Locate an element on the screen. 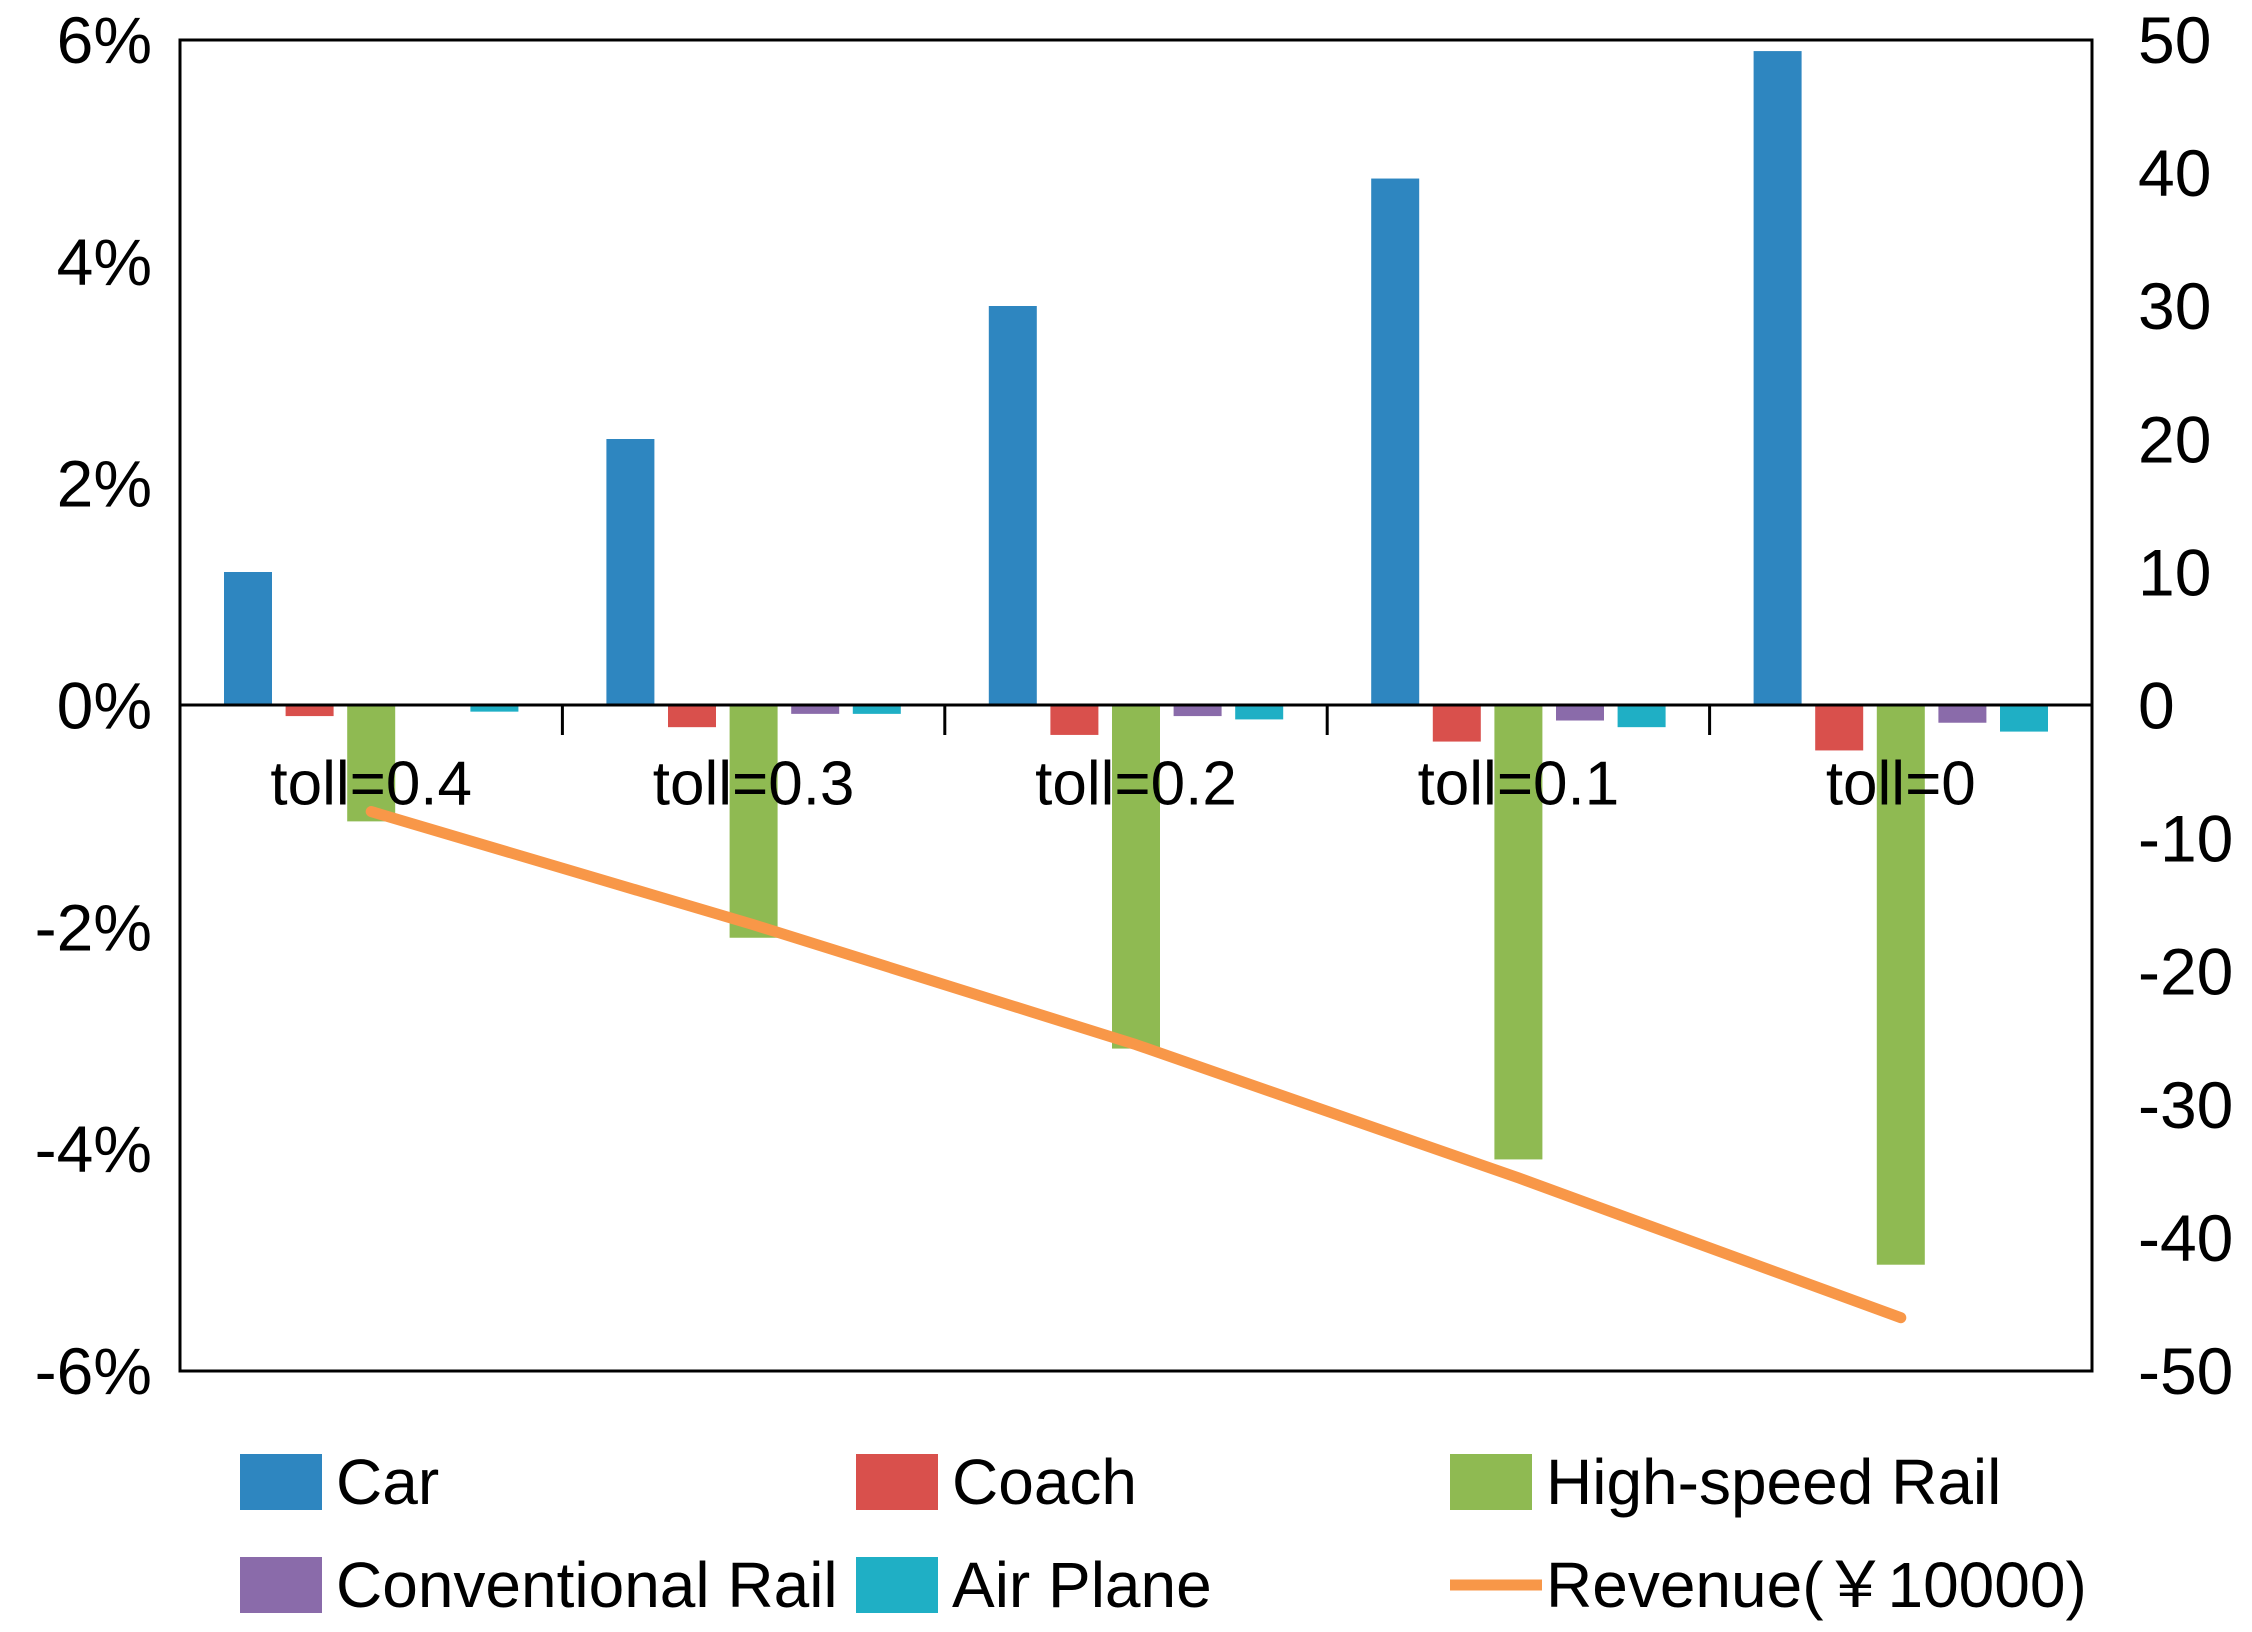 The height and width of the screenshot is (1632, 2252). legend-label: Coach is located at coordinates (1044, 1482).